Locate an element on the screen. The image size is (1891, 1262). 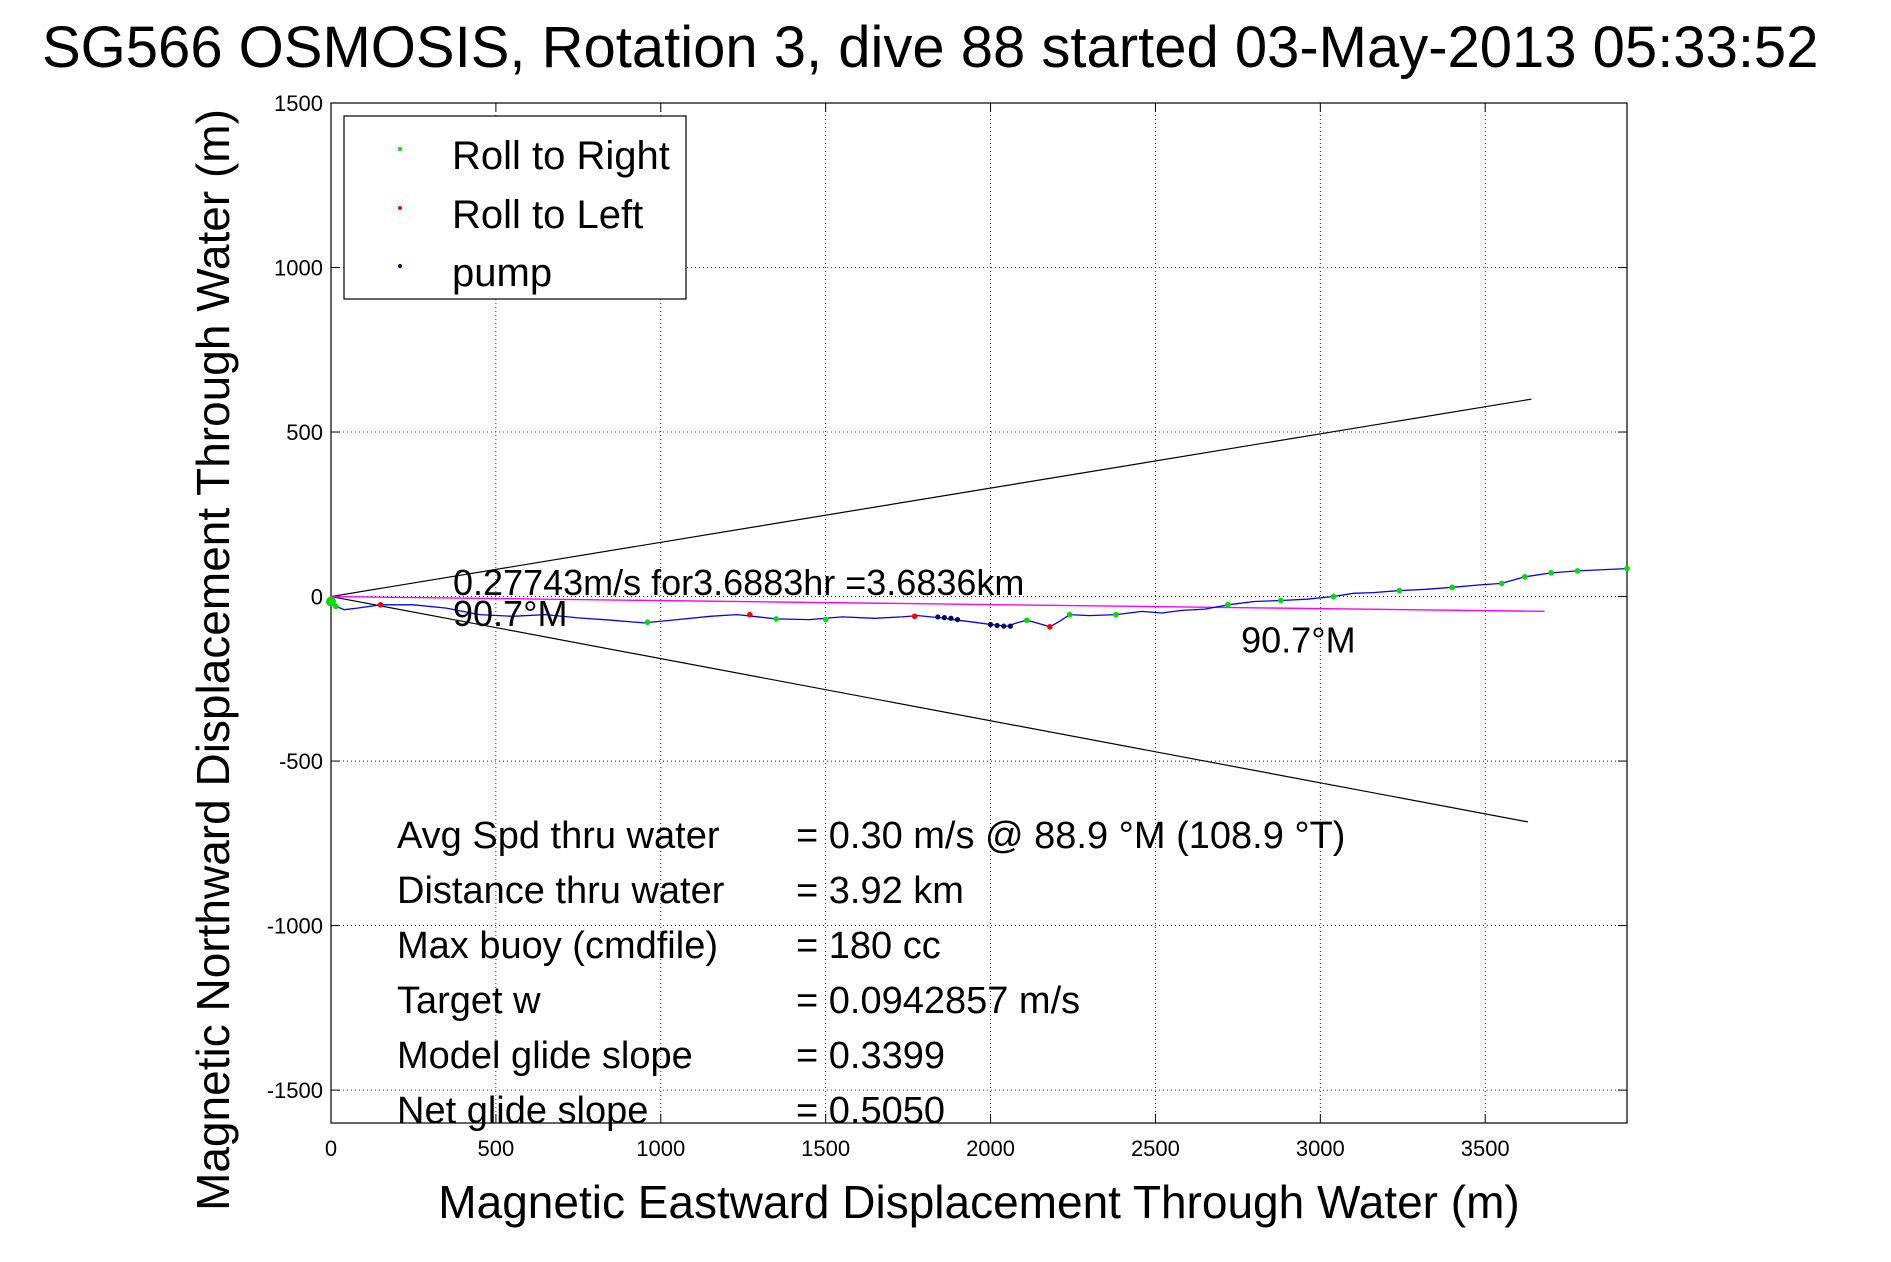
x-tick-label: 3500 is located at coordinates (1485, 1148).